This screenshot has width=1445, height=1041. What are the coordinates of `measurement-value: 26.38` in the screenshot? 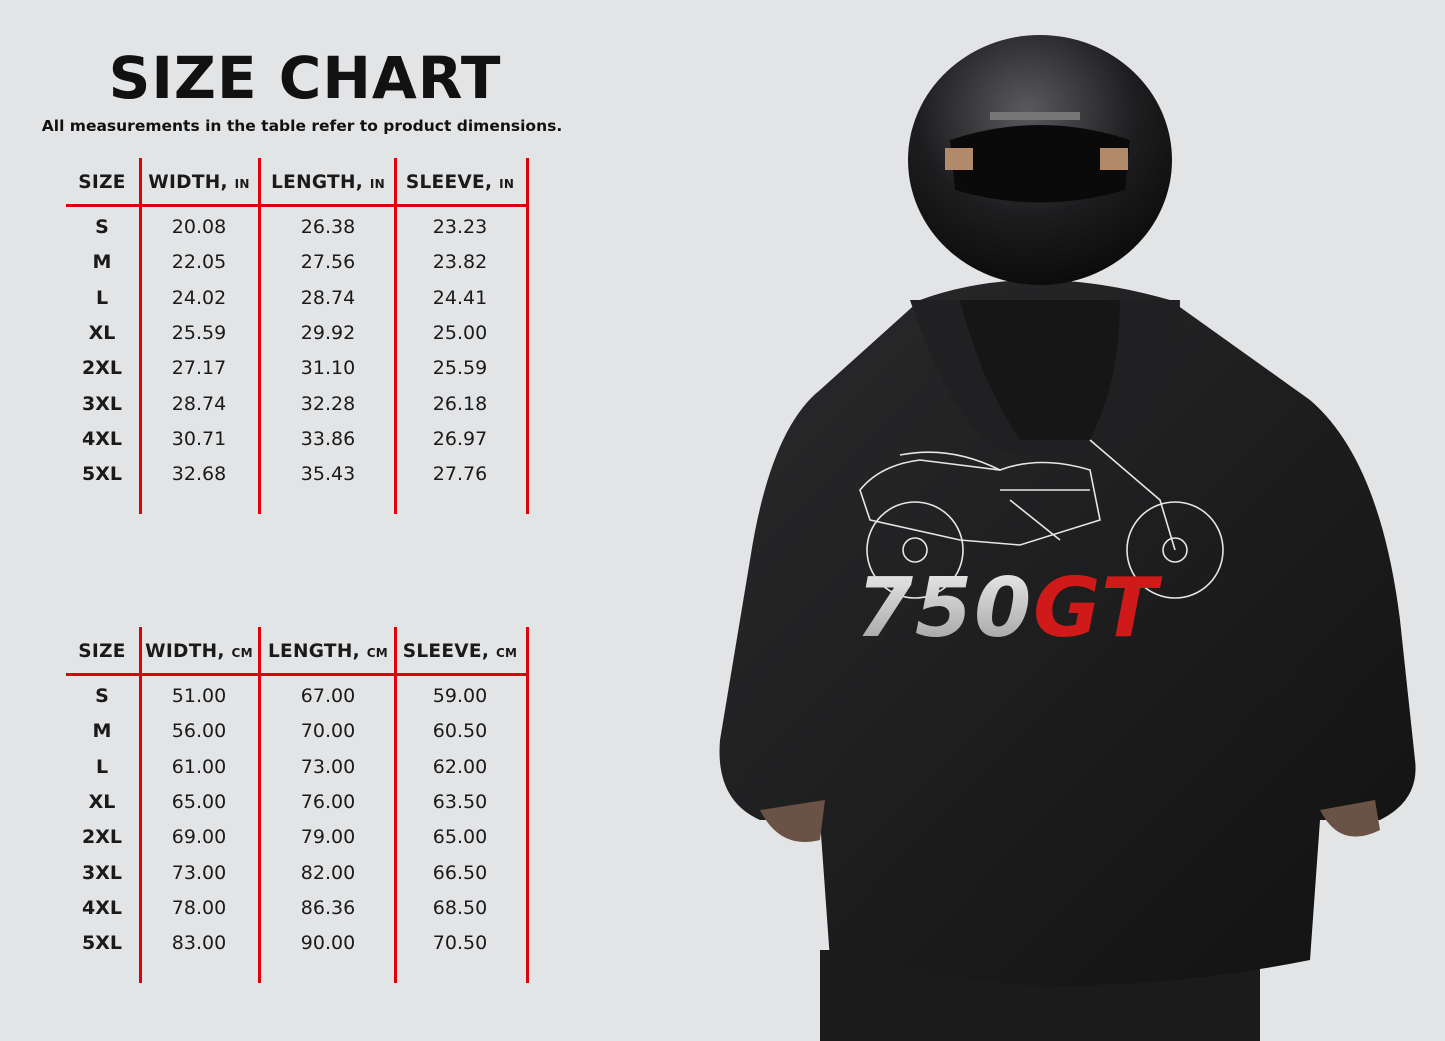 It's located at (328, 227).